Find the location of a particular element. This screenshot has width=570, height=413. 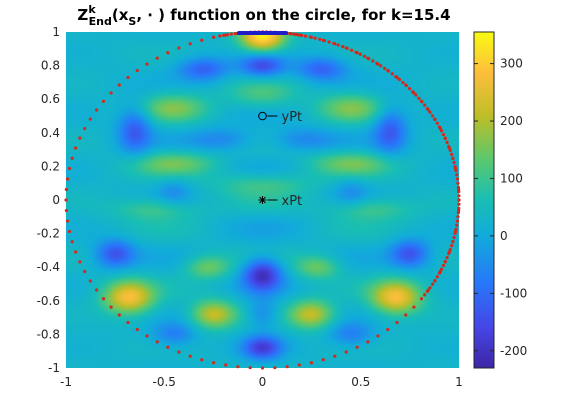

y-tick-label: 0.8 is located at coordinates (50, 66).